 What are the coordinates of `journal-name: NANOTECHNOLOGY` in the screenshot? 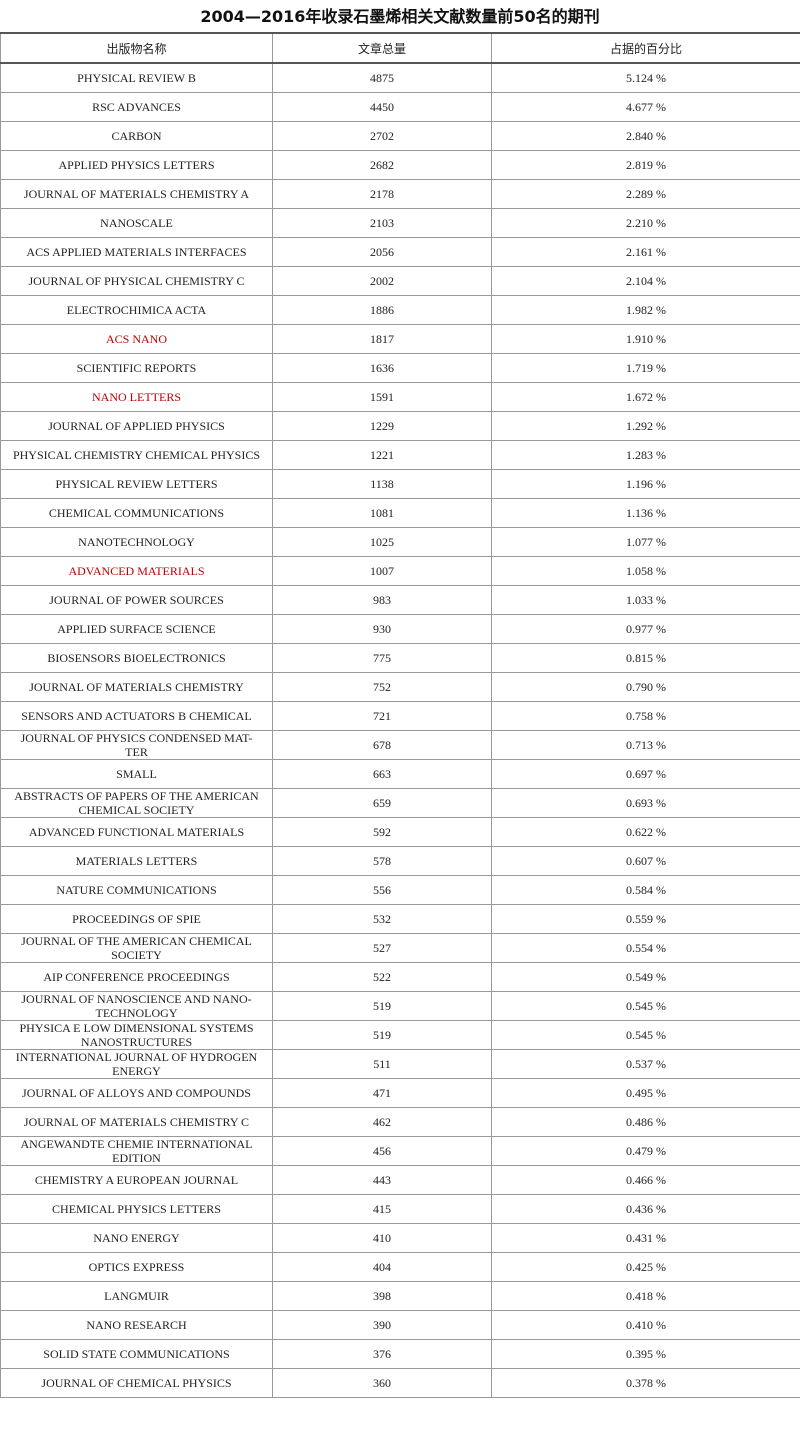 It's located at (136, 542).